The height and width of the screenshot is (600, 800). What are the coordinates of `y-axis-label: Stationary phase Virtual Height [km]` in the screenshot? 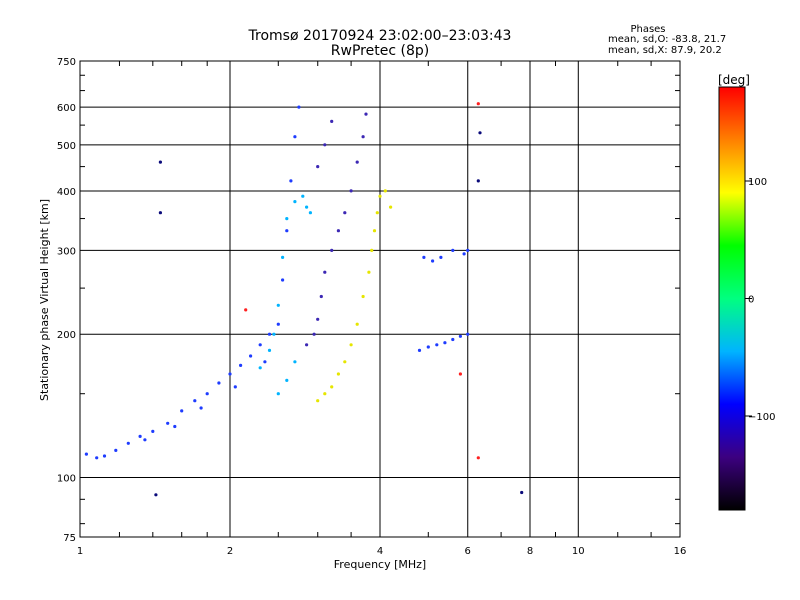 It's located at (44, 300).